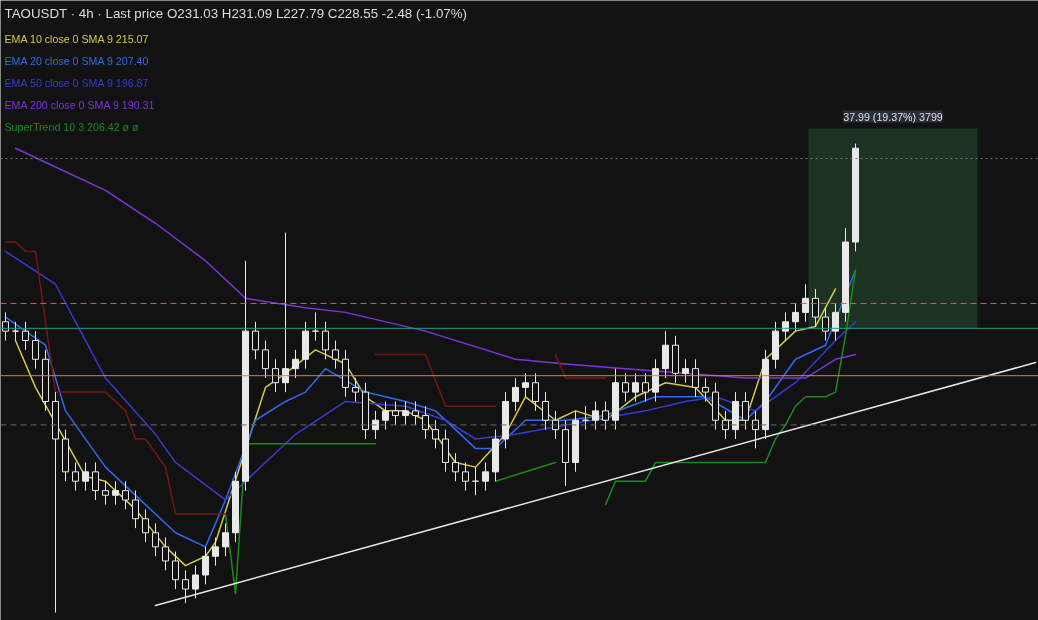 This screenshot has height=620, width=1038. I want to click on chart-title: TAOUSDT · 4h · Last price O231.03 H231.09 L227.79 C228.55 -2.48 (-1.07%), so click(236, 13).